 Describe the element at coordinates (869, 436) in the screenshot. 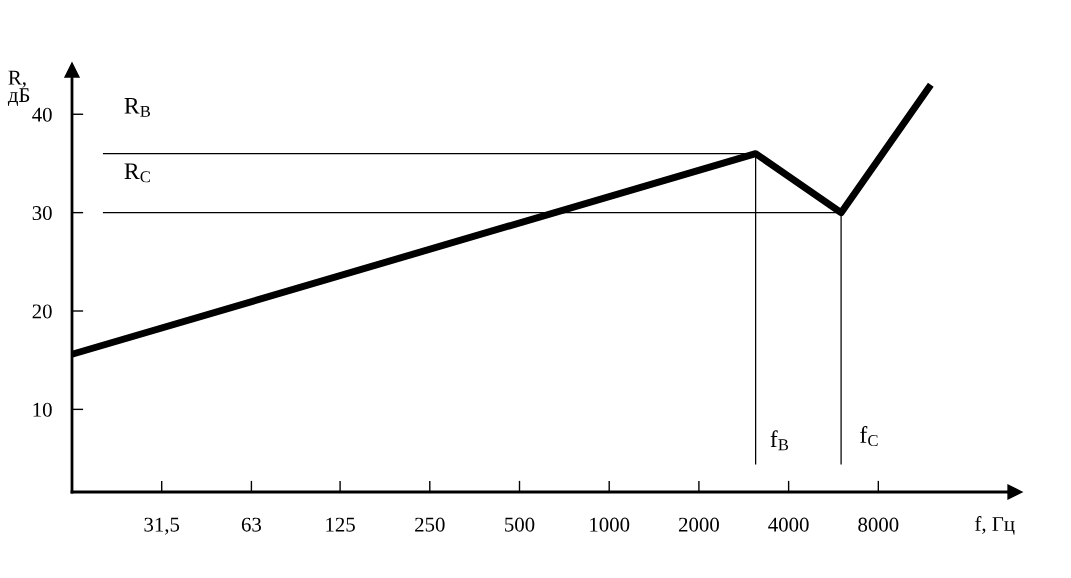

I see `annotation: f$_{C}$` at that location.